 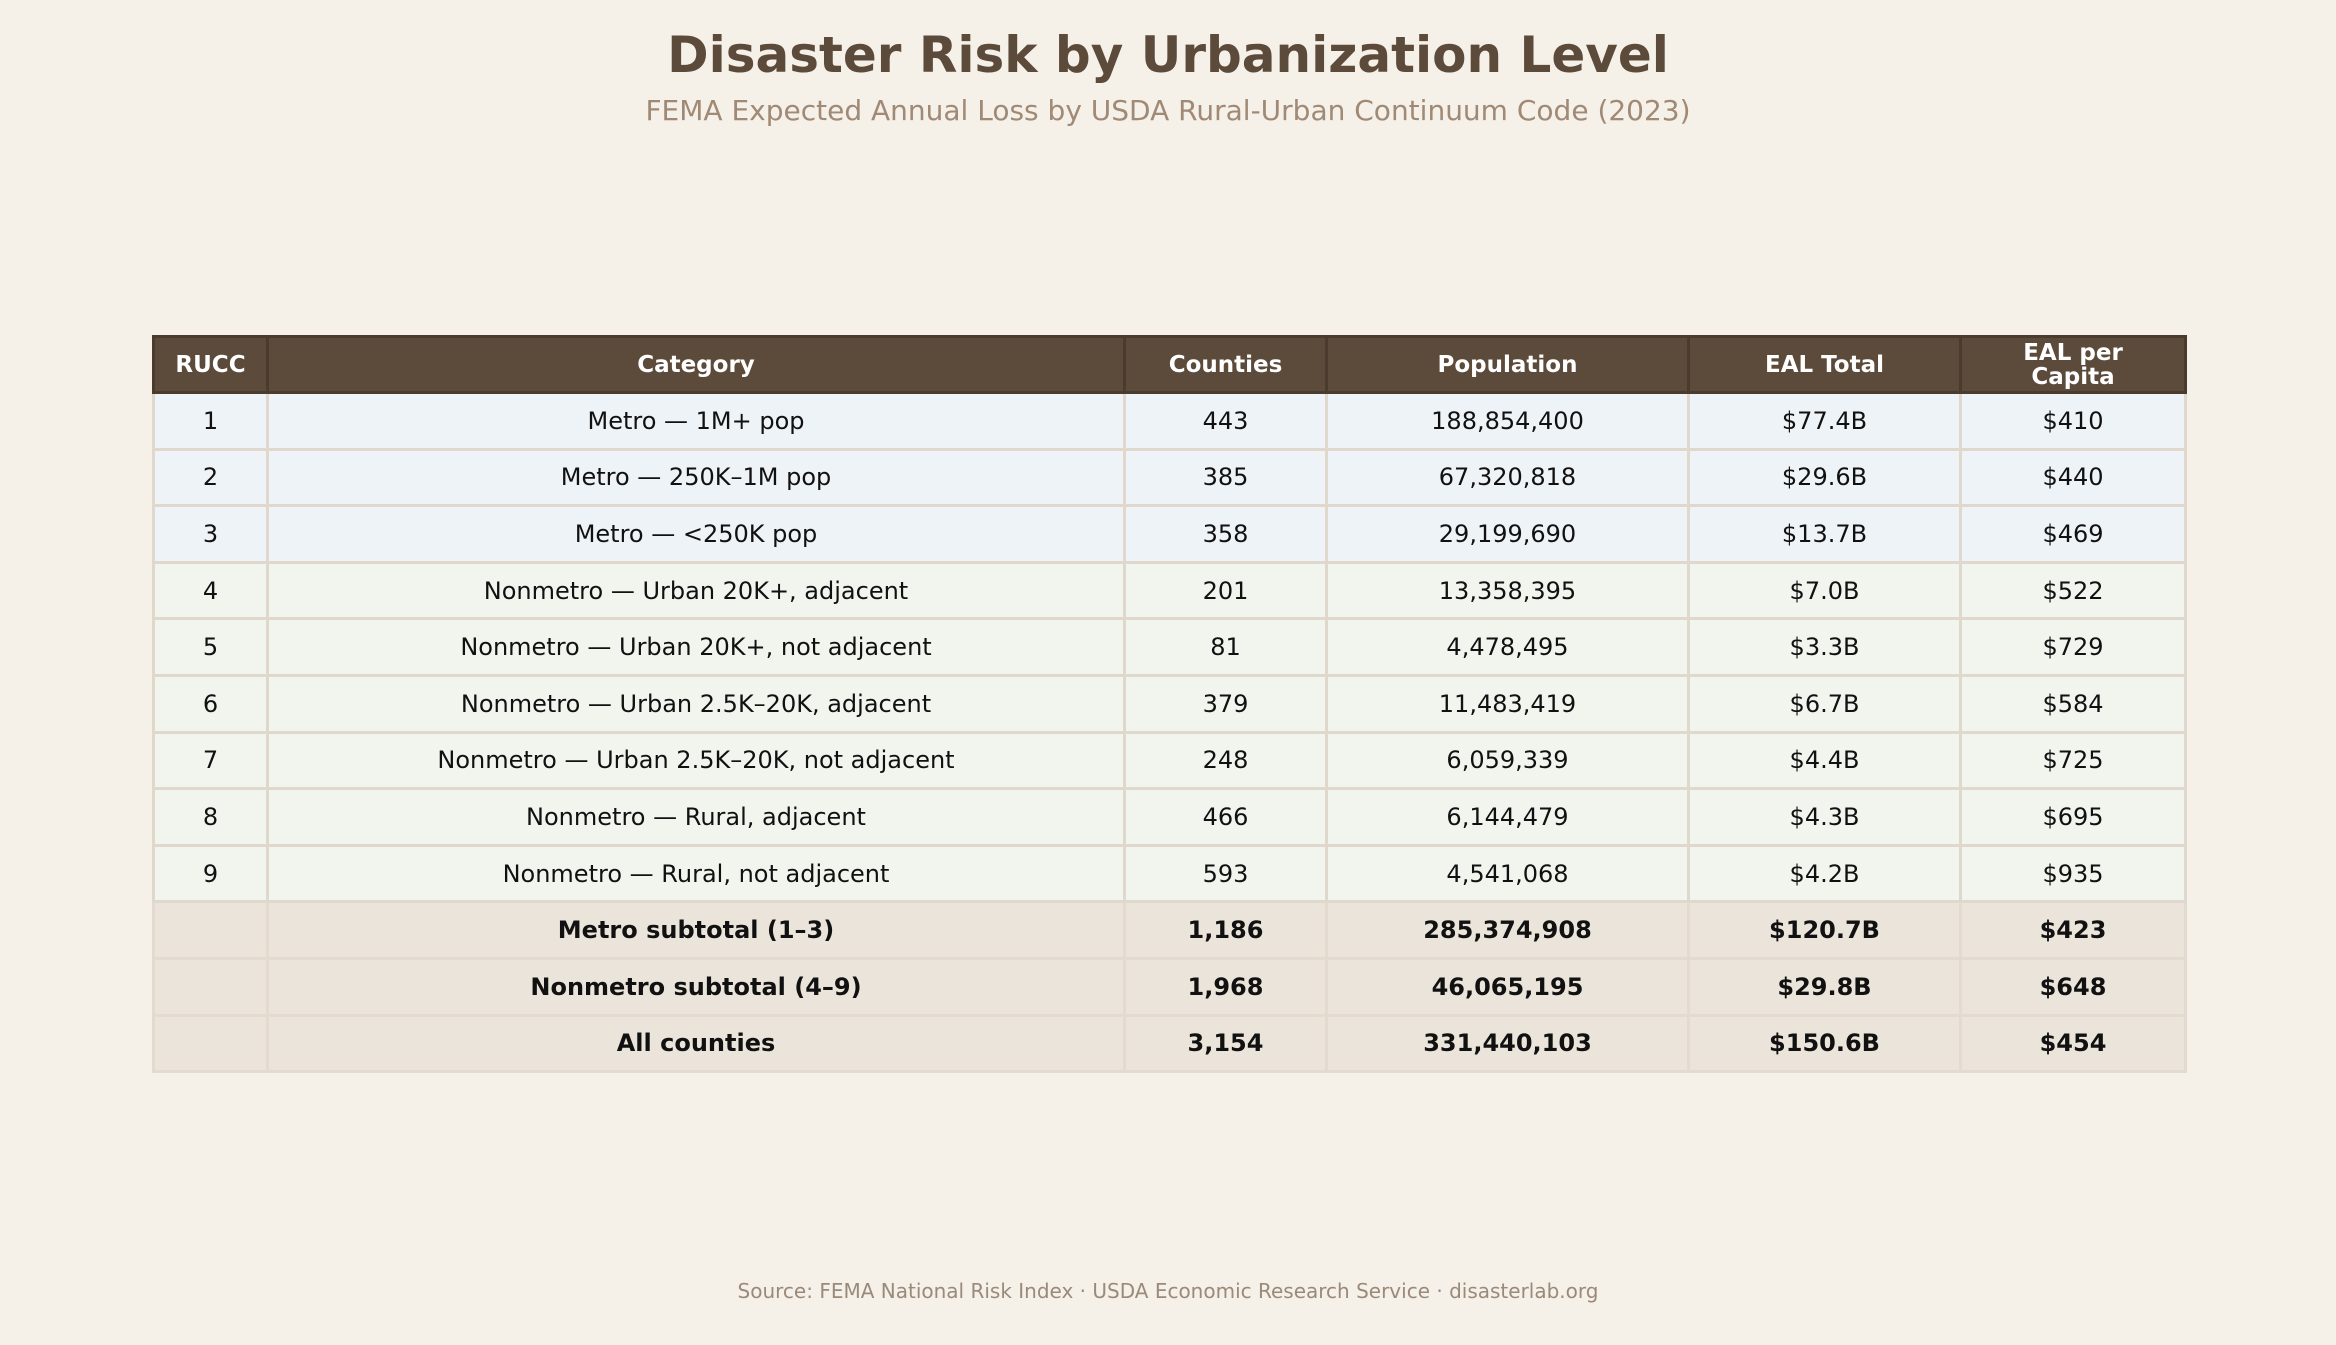 What do you see at coordinates (210, 703) in the screenshot?
I see `rucc-cell: 6` at bounding box center [210, 703].